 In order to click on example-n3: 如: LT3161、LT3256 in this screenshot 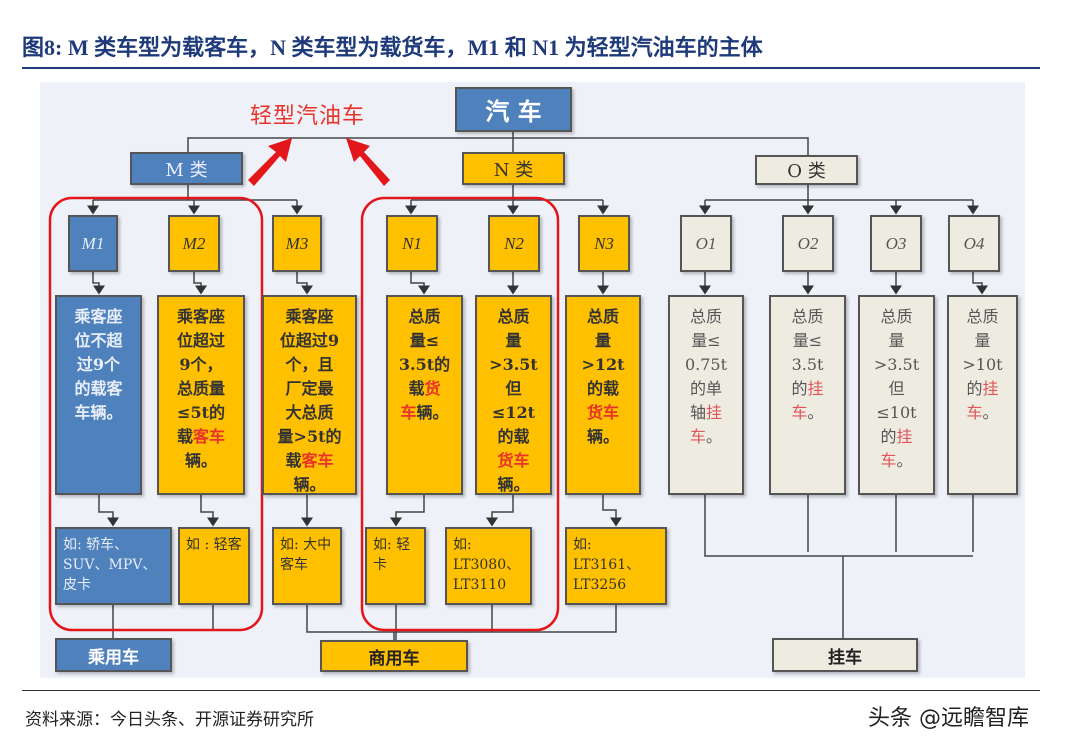, I will do `click(616, 566)`.